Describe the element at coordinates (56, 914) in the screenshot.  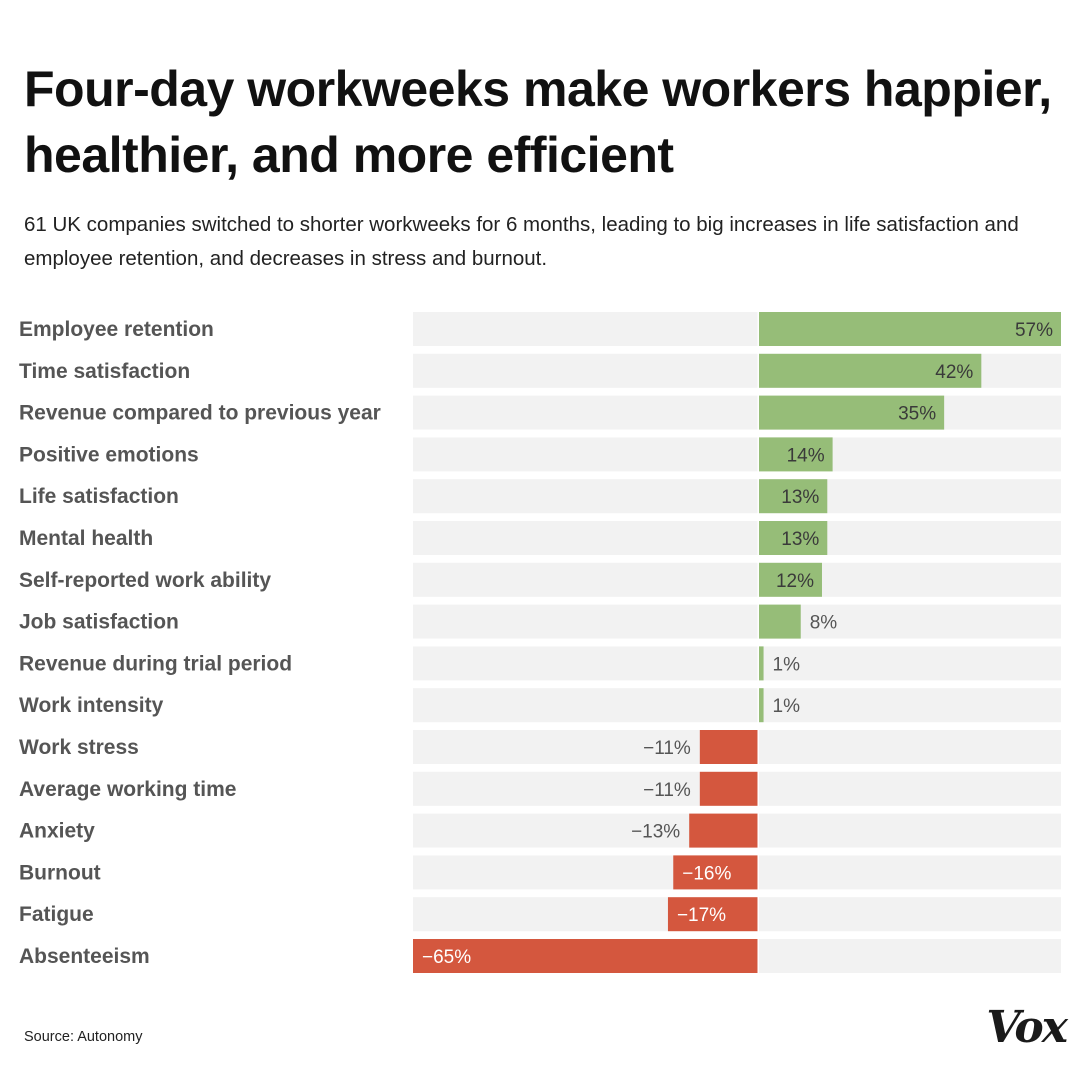
I see `category-label: Fatigue` at that location.